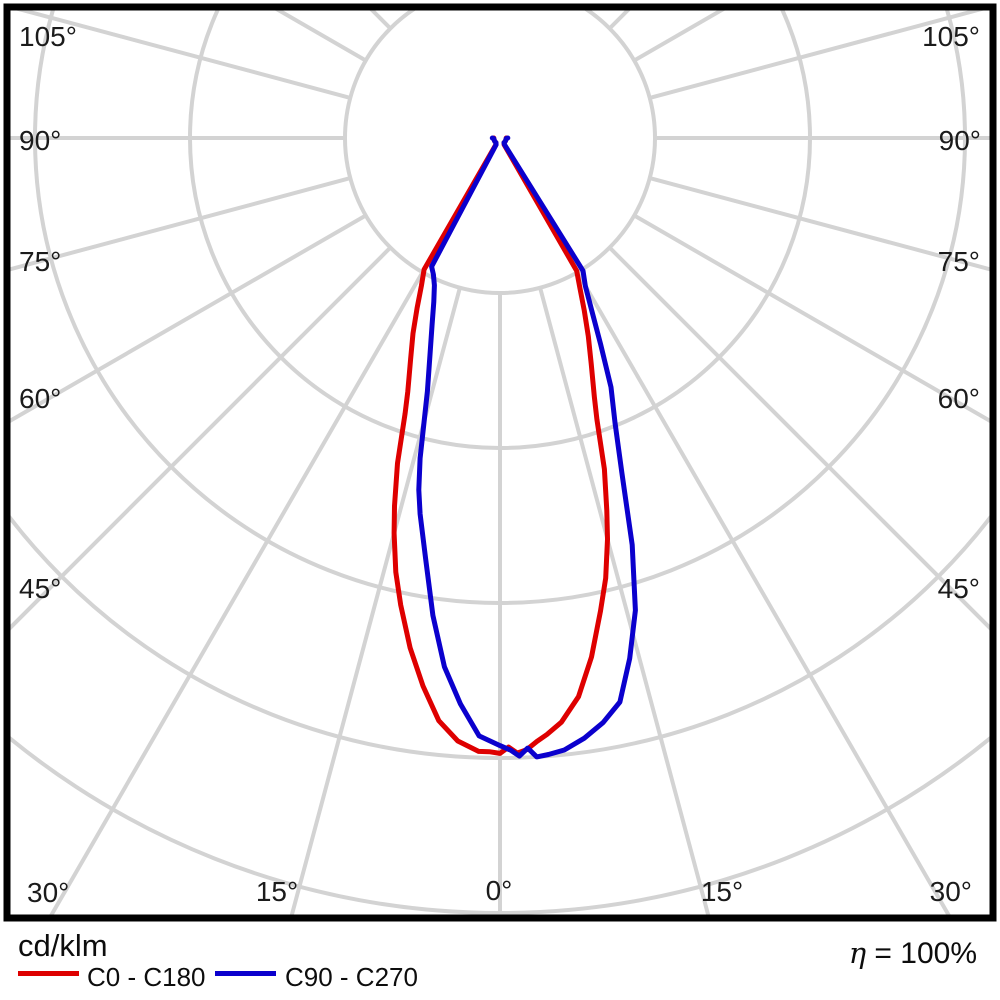 This screenshot has width=1000, height=1000. What do you see at coordinates (857, 953) in the screenshot?
I see `eta-symbol: η` at bounding box center [857, 953].